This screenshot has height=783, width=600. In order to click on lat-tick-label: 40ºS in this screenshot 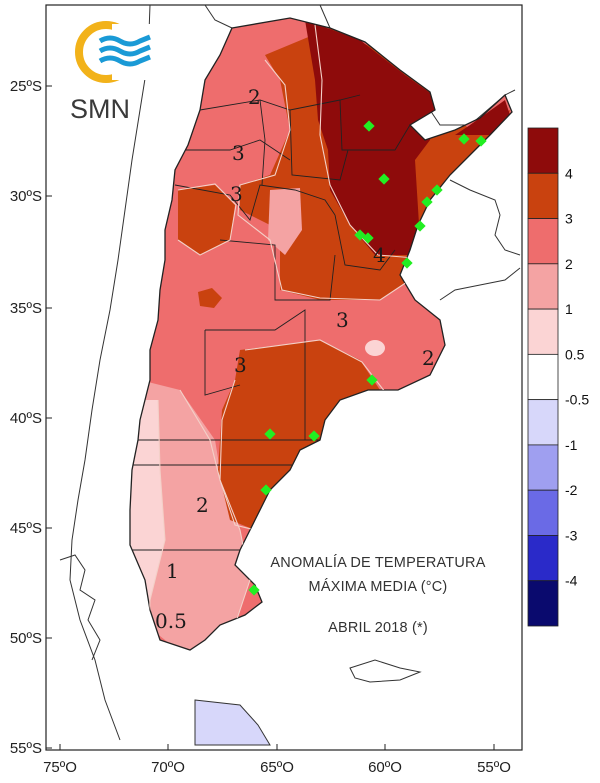, I will do `click(26, 418)`.